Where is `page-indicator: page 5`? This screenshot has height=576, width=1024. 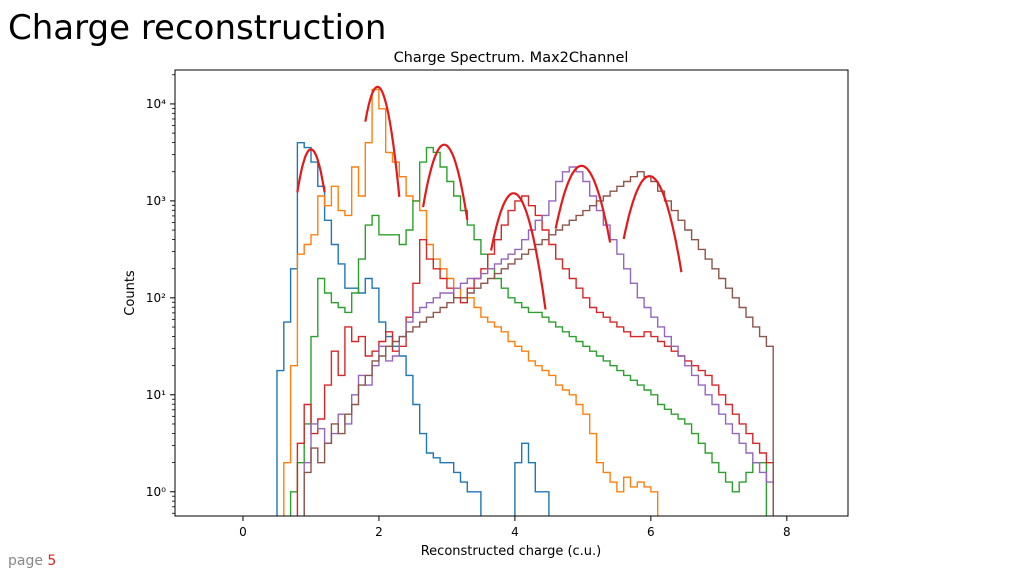
page-indicator: page 5 is located at coordinates (32, 561).